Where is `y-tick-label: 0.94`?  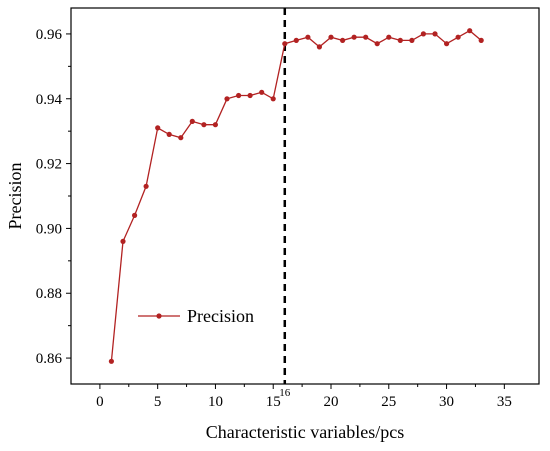 y-tick-label: 0.94 is located at coordinates (49, 100).